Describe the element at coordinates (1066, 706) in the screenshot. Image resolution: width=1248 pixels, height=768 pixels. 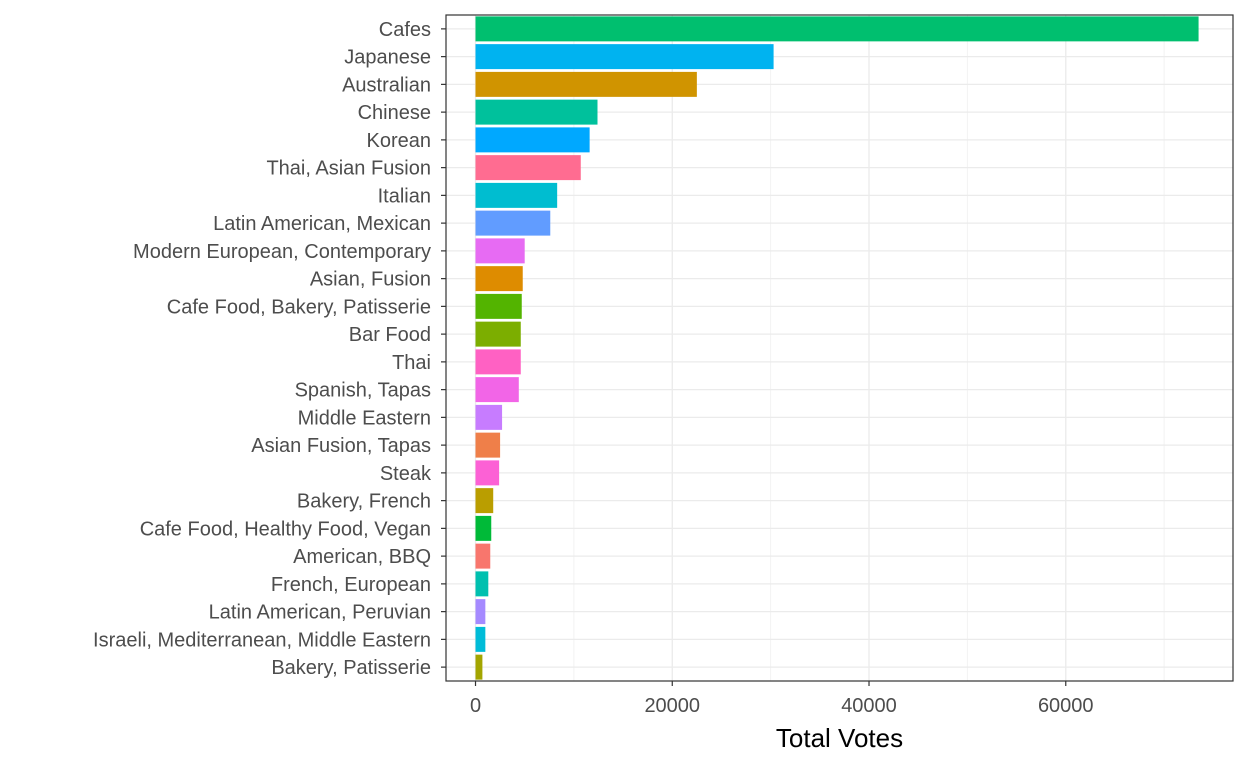
I see `x-tick-label: 60000` at that location.